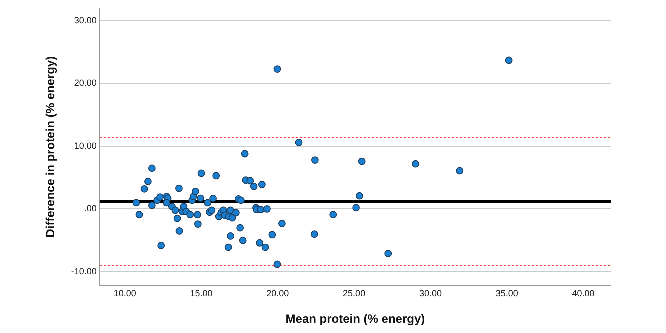 Image resolution: width=666 pixels, height=333 pixels. I want to click on y-tick-label: 30.00, so click(85, 20).